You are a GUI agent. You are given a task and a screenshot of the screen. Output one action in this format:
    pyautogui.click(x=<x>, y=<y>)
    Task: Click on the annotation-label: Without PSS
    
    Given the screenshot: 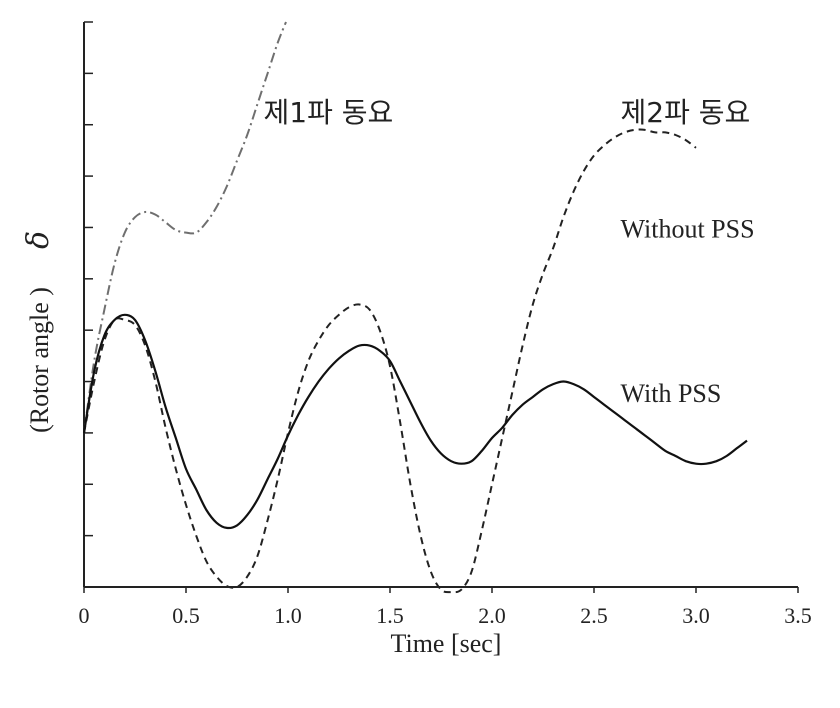 What is the action you would take?
    pyautogui.click(x=688, y=229)
    